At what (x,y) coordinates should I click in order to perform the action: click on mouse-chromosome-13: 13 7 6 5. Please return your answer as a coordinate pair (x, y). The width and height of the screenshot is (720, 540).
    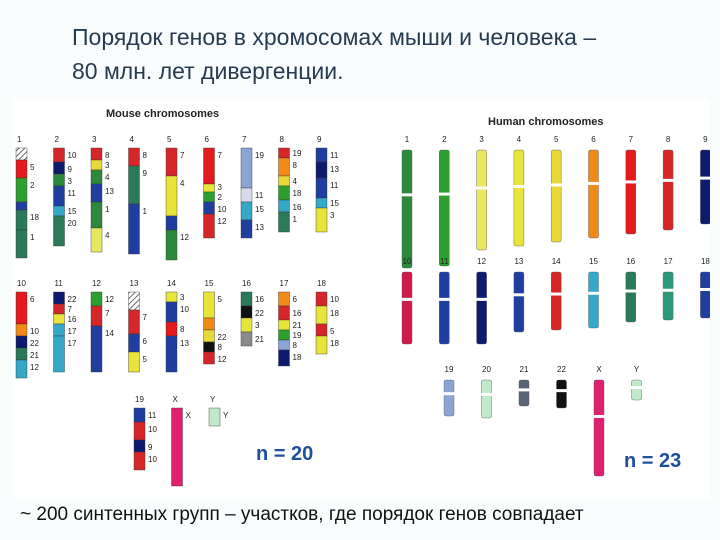
    Looking at the image, I should click on (138, 326).